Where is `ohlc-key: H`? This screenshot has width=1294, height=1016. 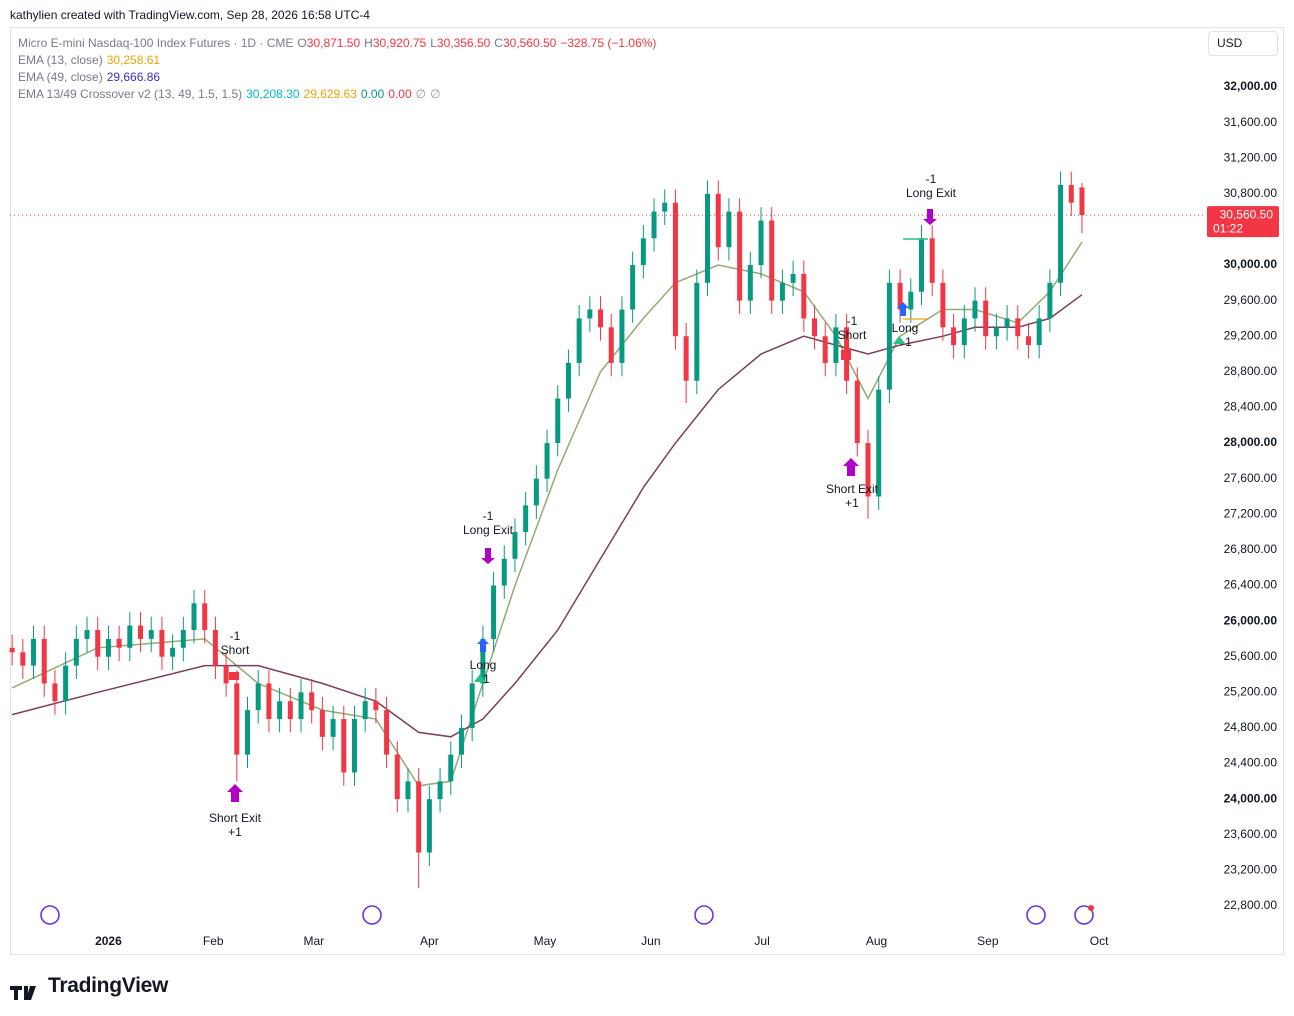
ohlc-key: H is located at coordinates (368, 43).